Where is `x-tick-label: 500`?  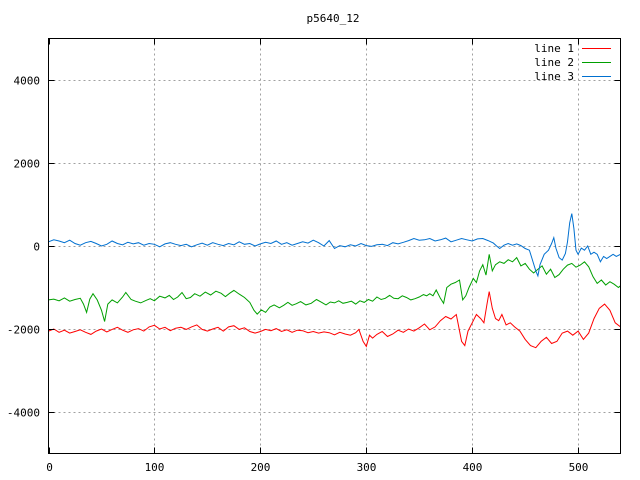 x-tick-label: 500 is located at coordinates (579, 467).